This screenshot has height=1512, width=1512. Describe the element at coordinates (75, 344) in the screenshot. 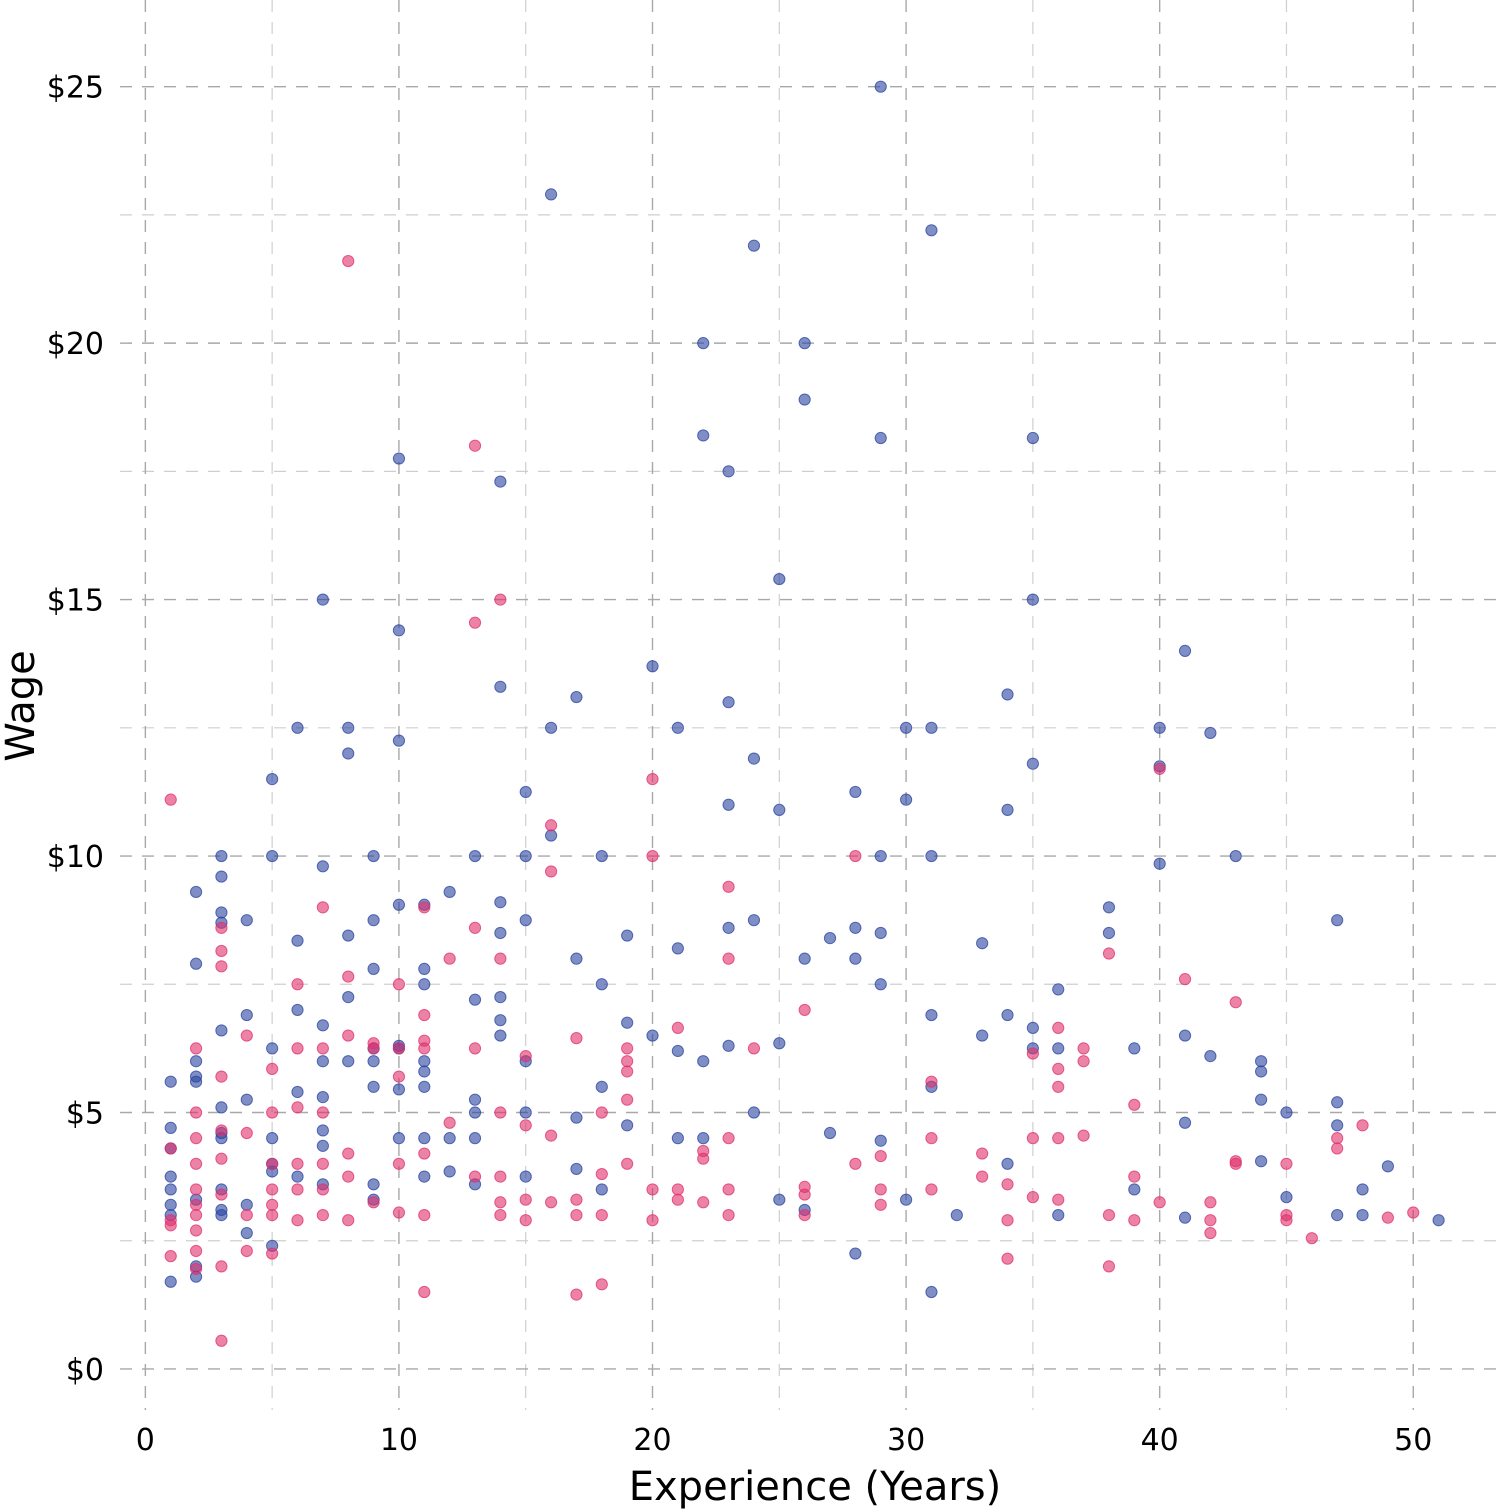

I see `y-tick-label: $20` at that location.